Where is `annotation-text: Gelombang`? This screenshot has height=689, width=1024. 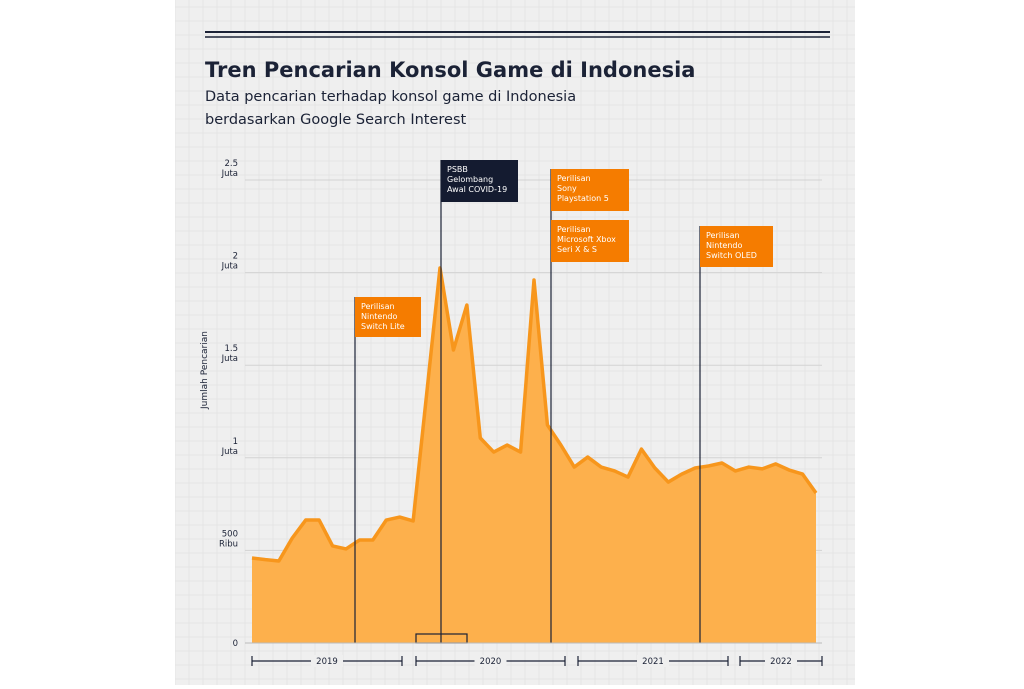 annotation-text: Gelombang is located at coordinates (470, 179).